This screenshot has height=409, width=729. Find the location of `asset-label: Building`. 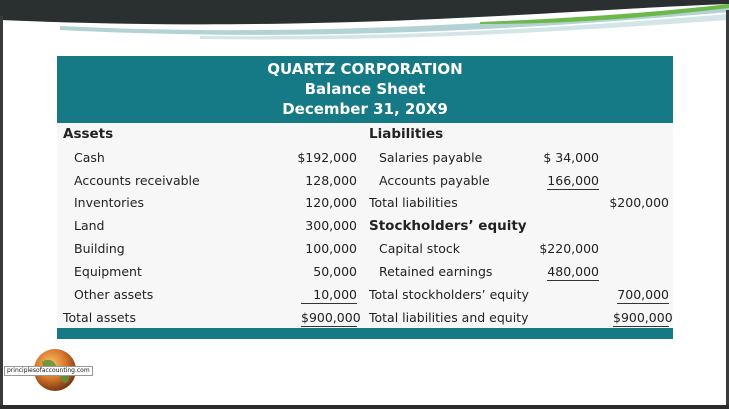

asset-label: Building is located at coordinates (99, 248).